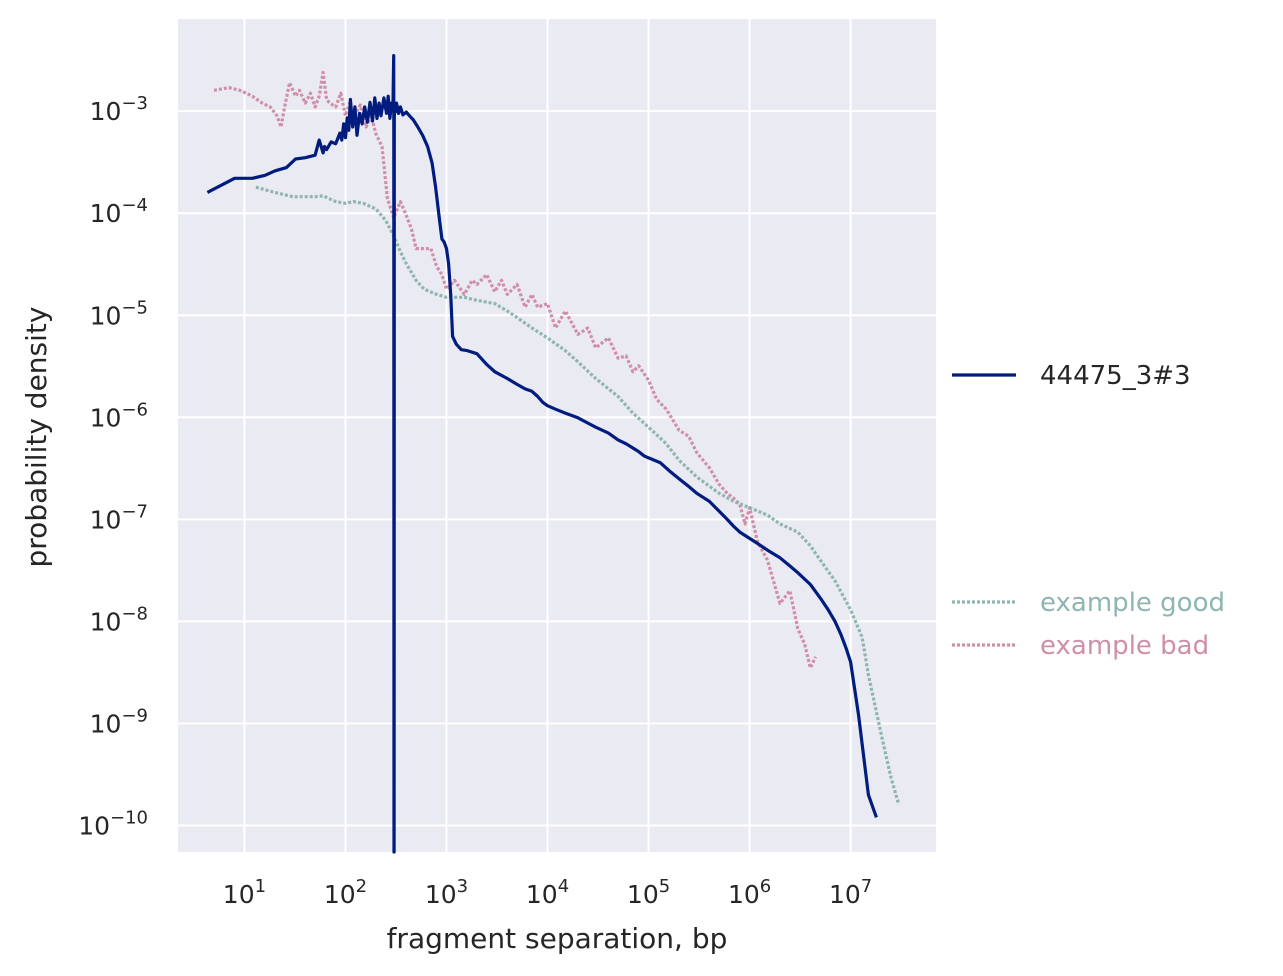 This screenshot has width=1283, height=976. Describe the element at coordinates (119, 109) in the screenshot. I see `y-tick-label: 10⁻³` at that location.